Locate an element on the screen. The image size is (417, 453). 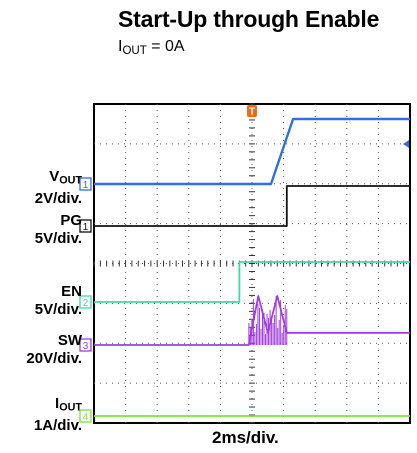
en-trace is located at coordinates (252, 282).